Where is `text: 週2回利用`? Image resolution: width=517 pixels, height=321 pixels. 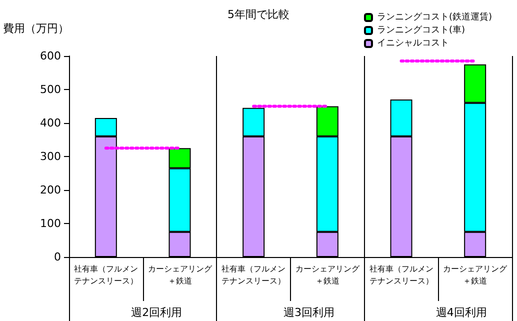
text: 週2回利用 is located at coordinates (156, 312).